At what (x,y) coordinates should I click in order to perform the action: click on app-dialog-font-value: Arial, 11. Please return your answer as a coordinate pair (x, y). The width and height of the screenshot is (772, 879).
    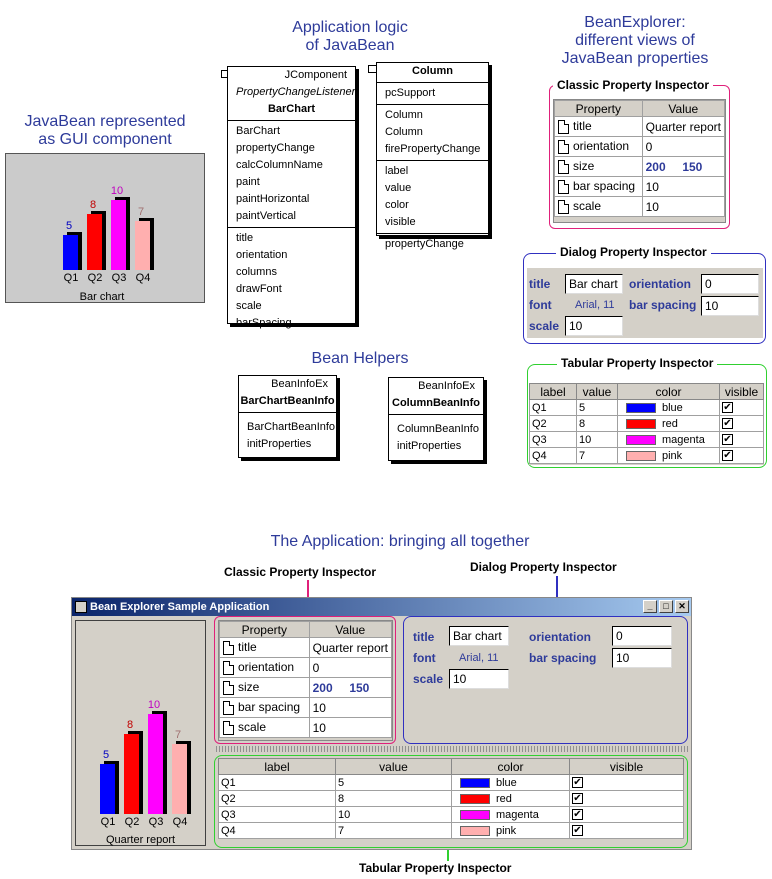
    Looking at the image, I should click on (479, 658).